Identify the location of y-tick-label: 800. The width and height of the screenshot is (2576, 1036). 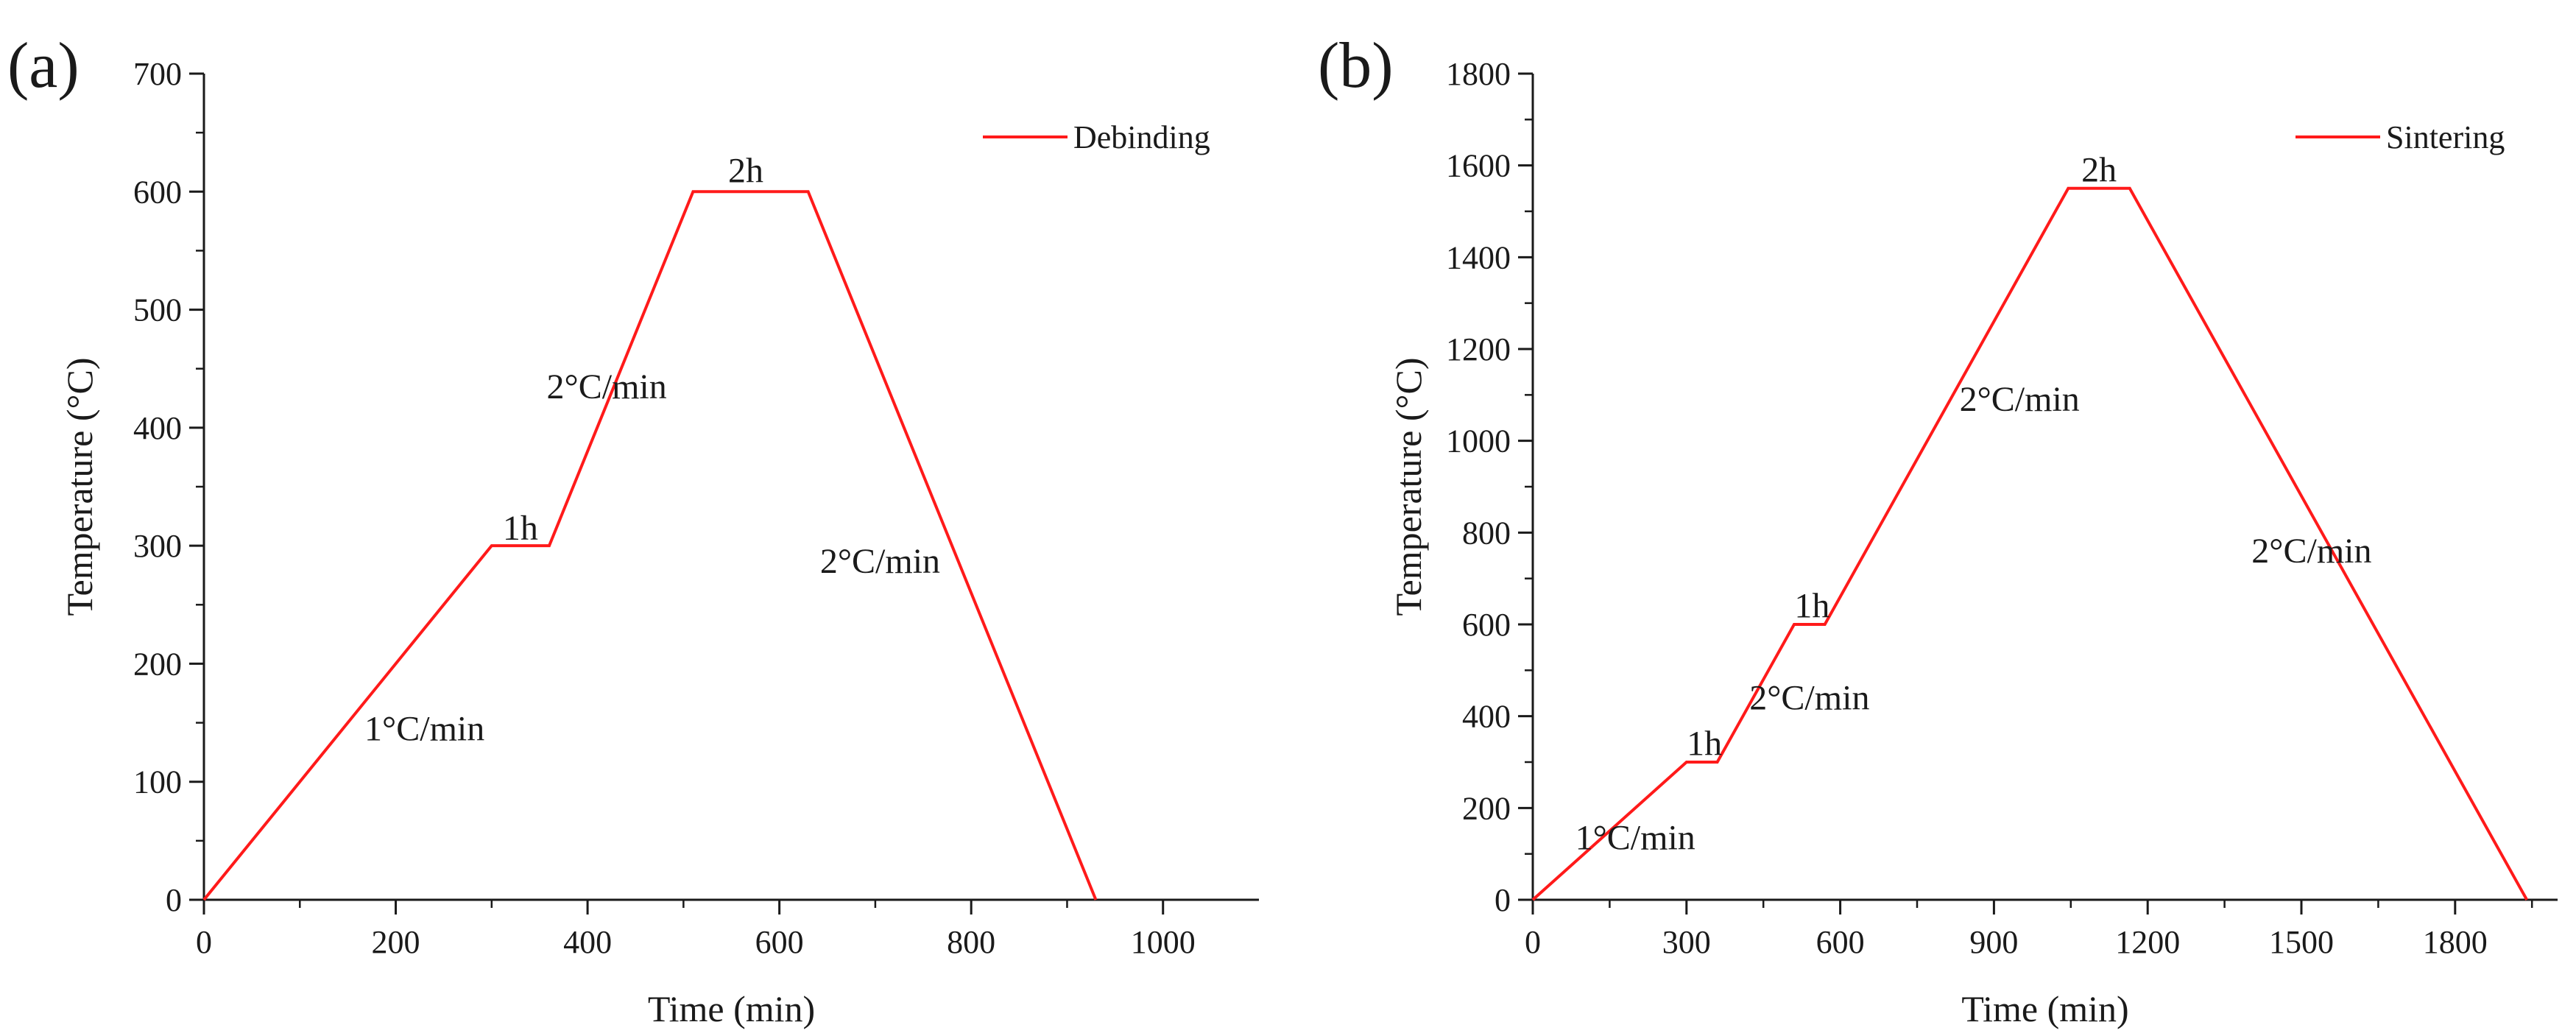
(1486, 533).